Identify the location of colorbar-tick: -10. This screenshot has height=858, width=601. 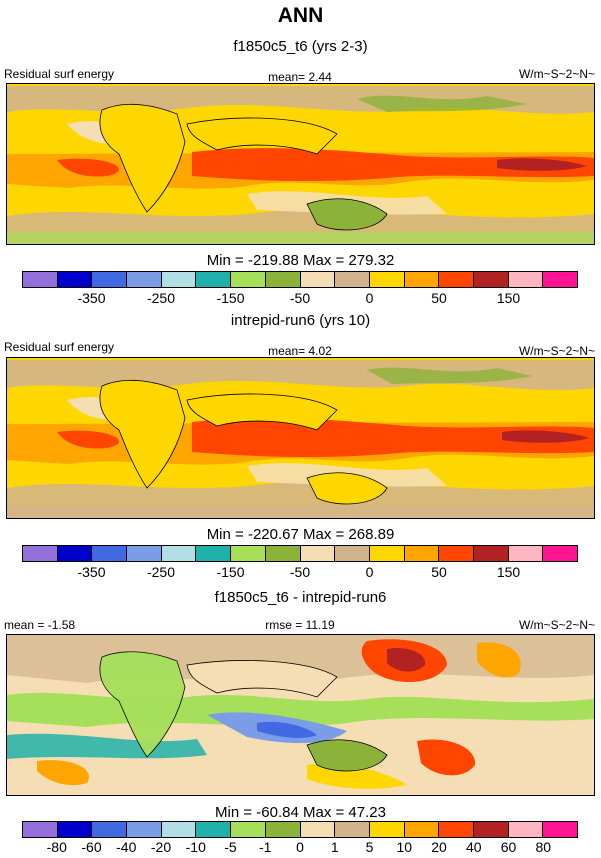
(195, 847).